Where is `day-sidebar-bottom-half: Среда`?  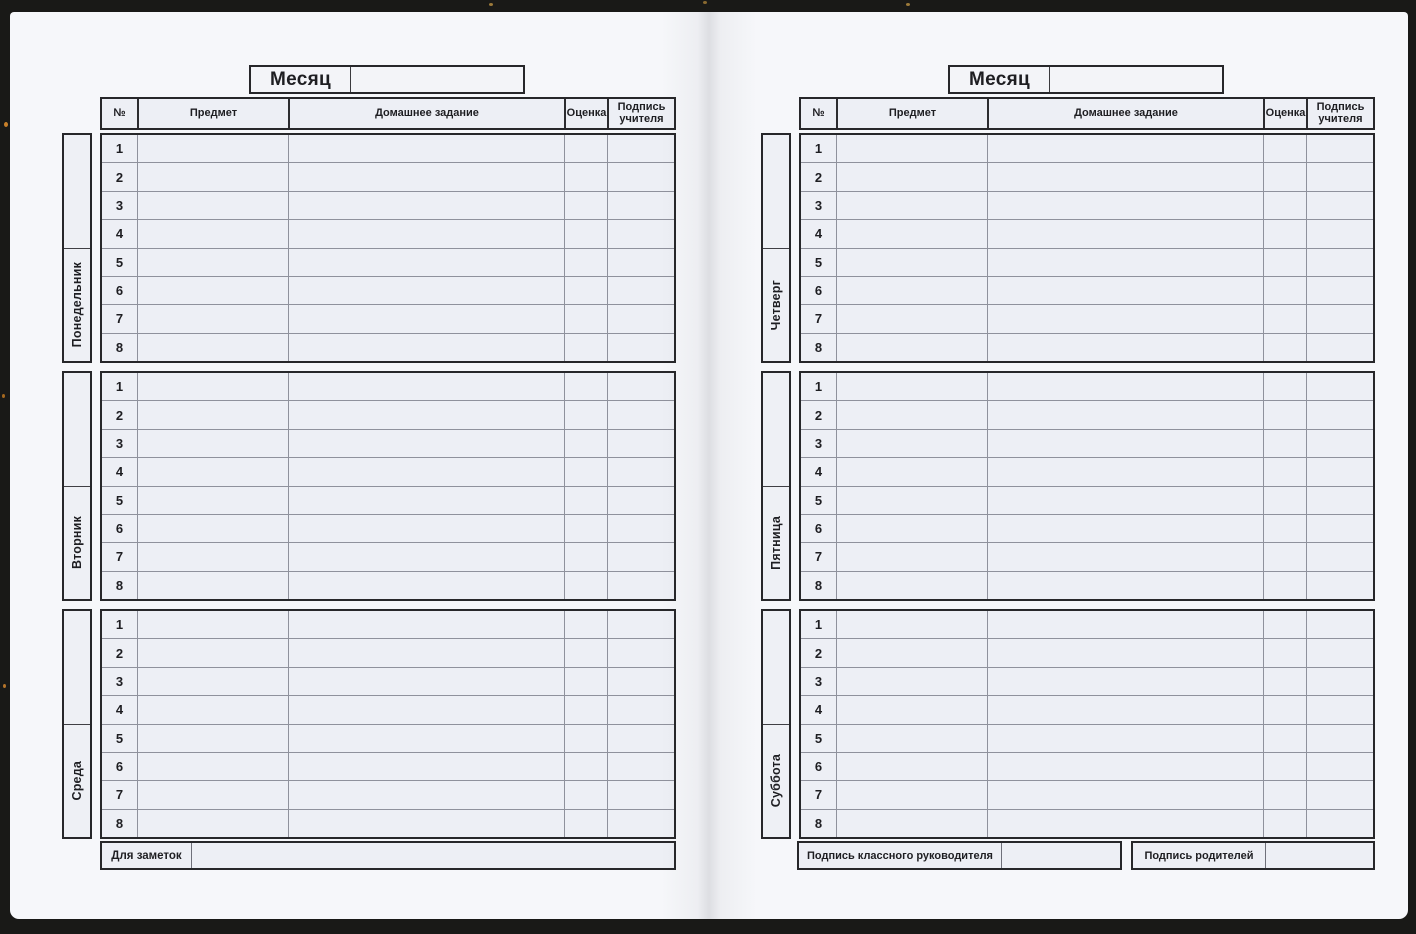
day-sidebar-bottom-half: Среда is located at coordinates (77, 781).